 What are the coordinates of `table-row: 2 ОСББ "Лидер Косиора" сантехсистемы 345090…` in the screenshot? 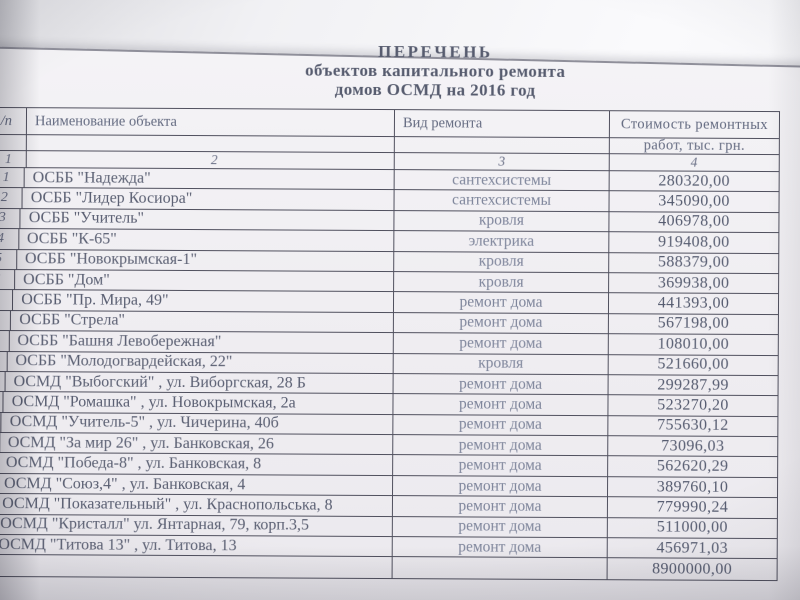 It's located at (389, 199).